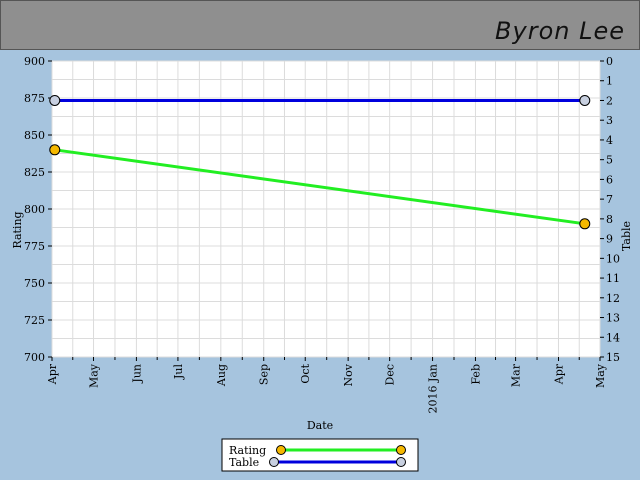 Image resolution: width=640 pixels, height=480 pixels. I want to click on y-tick-label-right: 12, so click(613, 298).